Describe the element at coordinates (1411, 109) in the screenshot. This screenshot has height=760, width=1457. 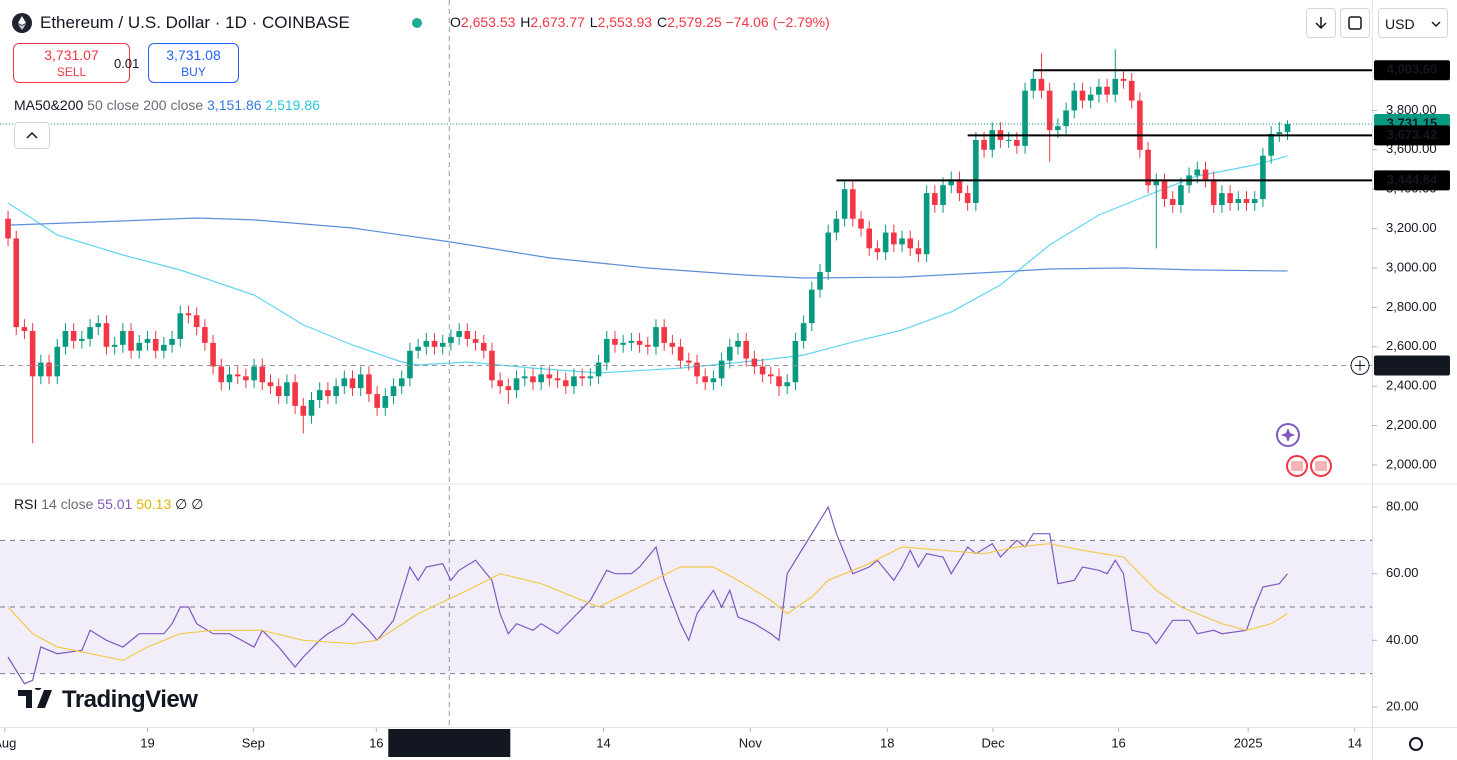
I see `y-tick-label: 3,800.00` at that location.